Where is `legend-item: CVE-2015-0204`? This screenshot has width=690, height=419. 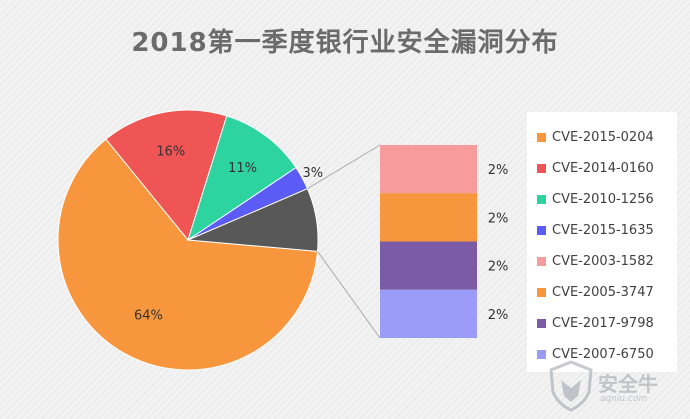 legend-item: CVE-2015-0204 is located at coordinates (607, 137).